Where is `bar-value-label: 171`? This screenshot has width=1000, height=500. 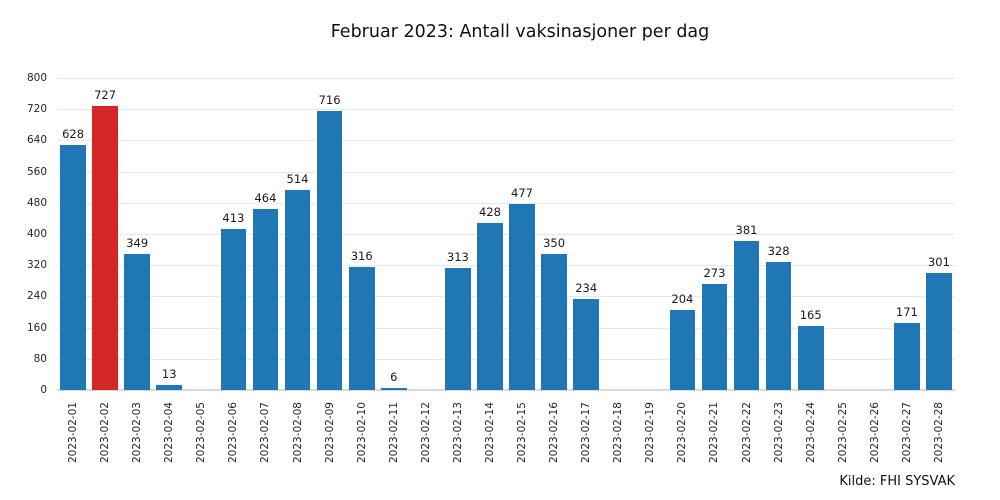 bar-value-label: 171 is located at coordinates (906, 312).